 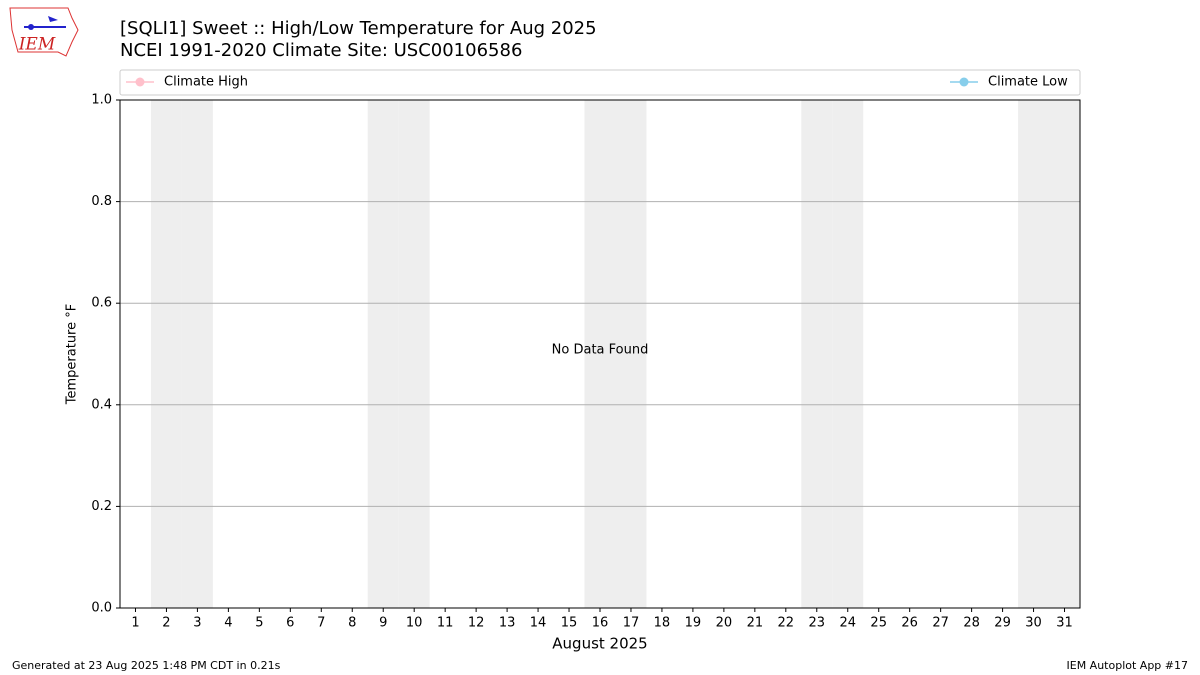 I want to click on x-tick-label: 6, so click(x=290, y=623).